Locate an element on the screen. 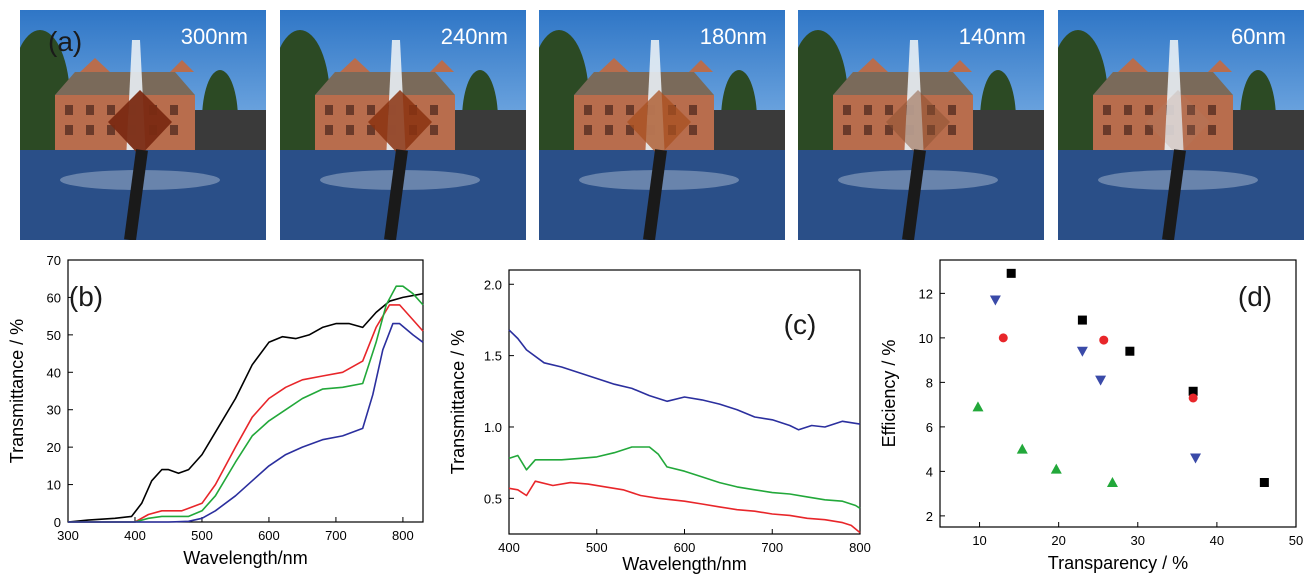 This screenshot has width=1306, height=574. y-tick-label: 0 is located at coordinates (57, 522).